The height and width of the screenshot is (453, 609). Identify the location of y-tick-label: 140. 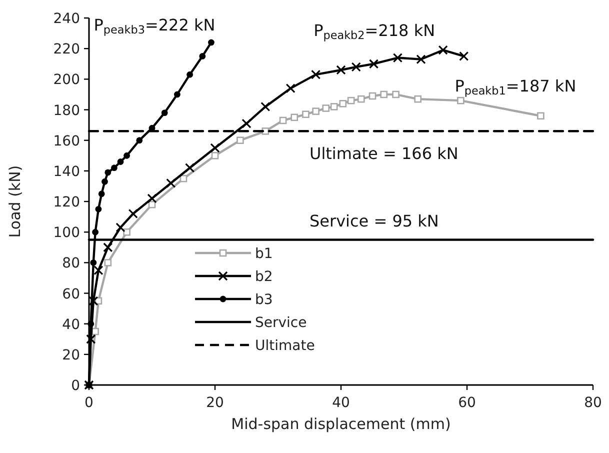
(66, 172).